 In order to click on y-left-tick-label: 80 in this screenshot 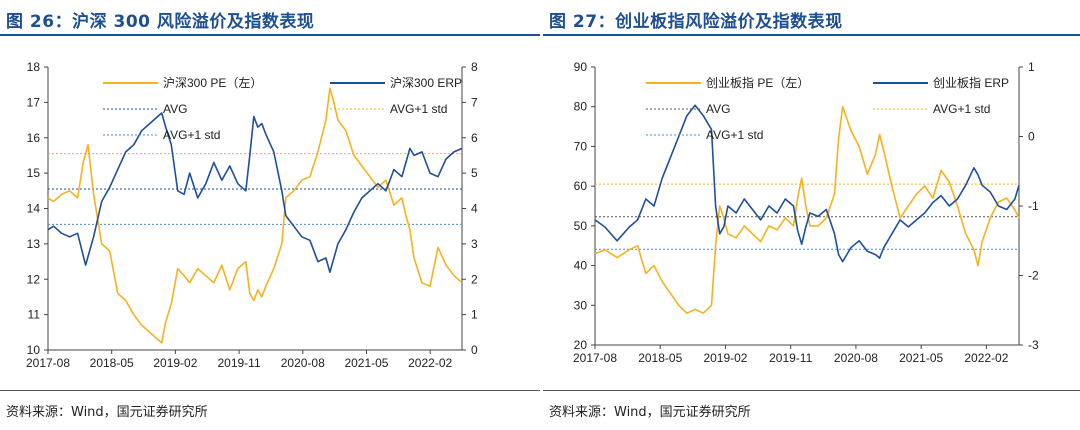, I will do `click(581, 107)`.